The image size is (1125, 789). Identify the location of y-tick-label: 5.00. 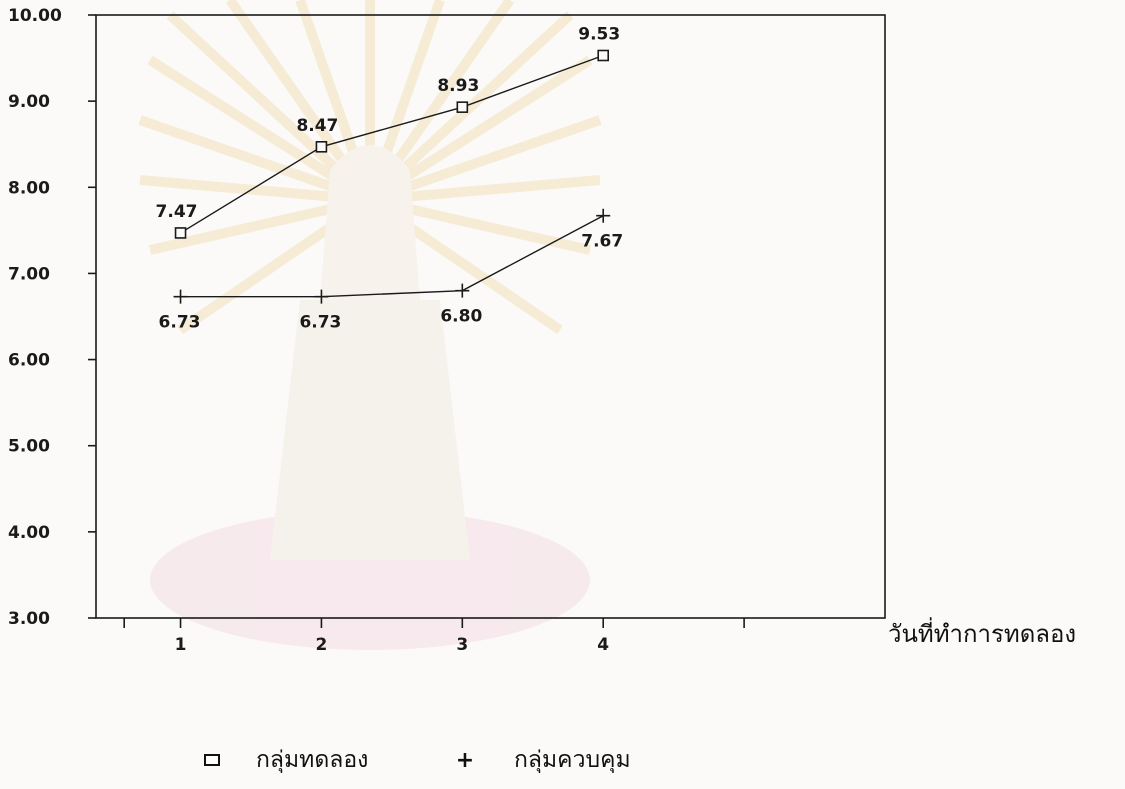
(29, 447).